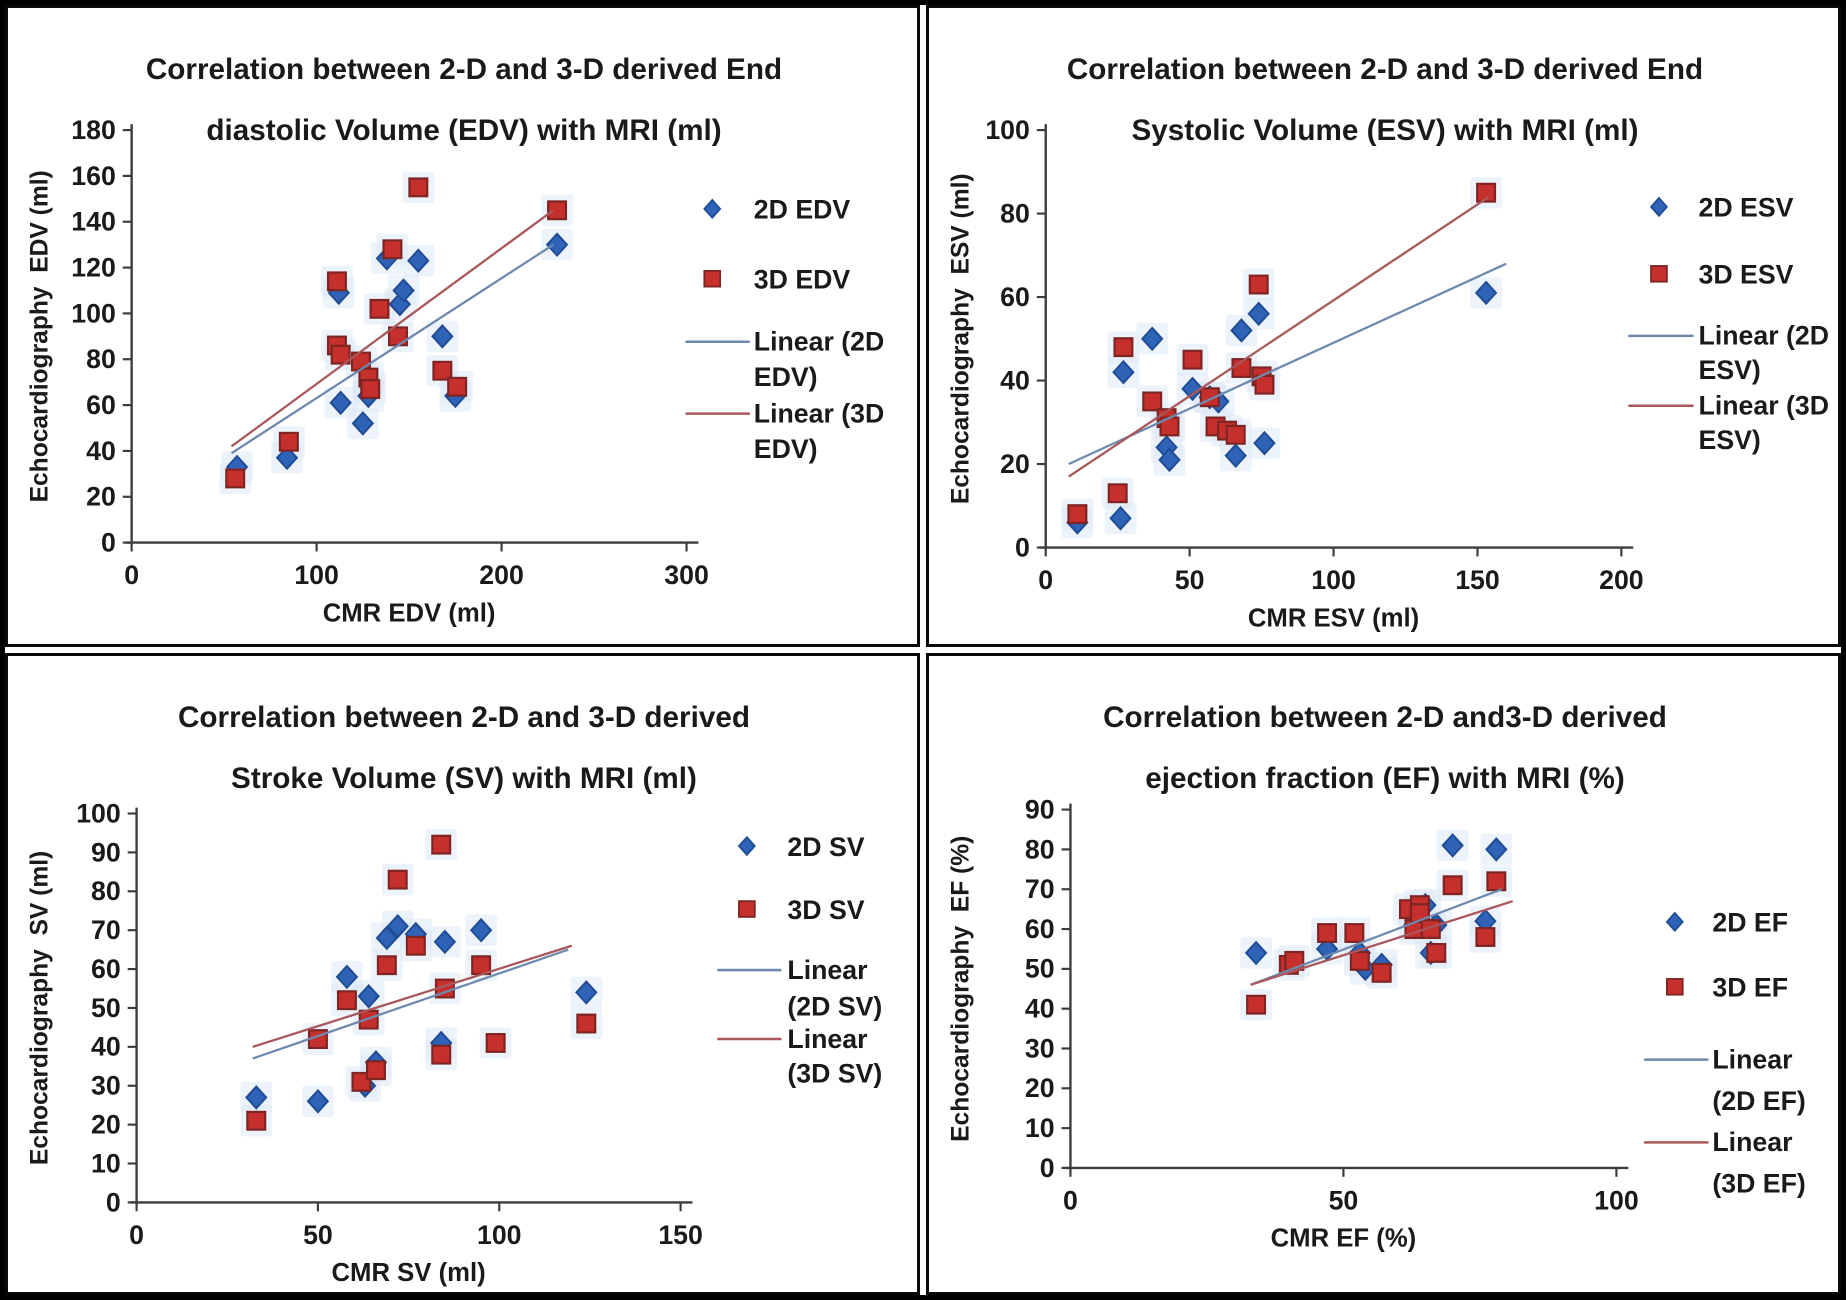  What do you see at coordinates (106, 852) in the screenshot?
I see `y-tick-label: 90` at bounding box center [106, 852].